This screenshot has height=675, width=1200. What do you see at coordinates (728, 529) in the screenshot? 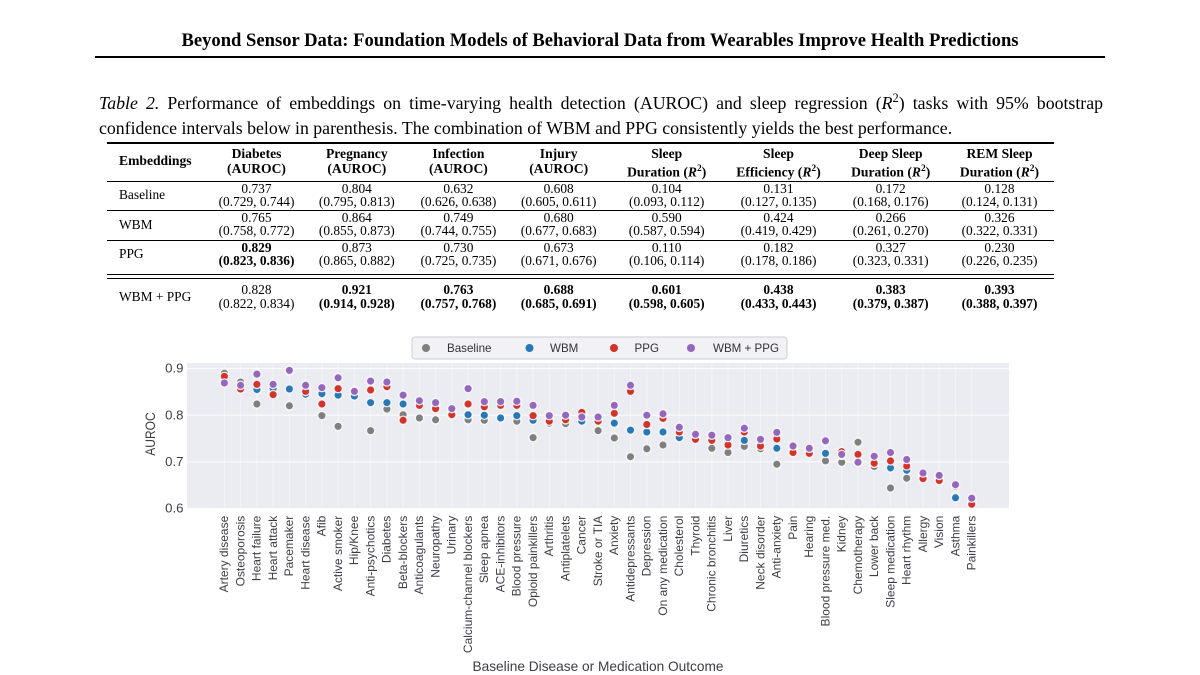
I see `svg-text: Liver` at bounding box center [728, 529].